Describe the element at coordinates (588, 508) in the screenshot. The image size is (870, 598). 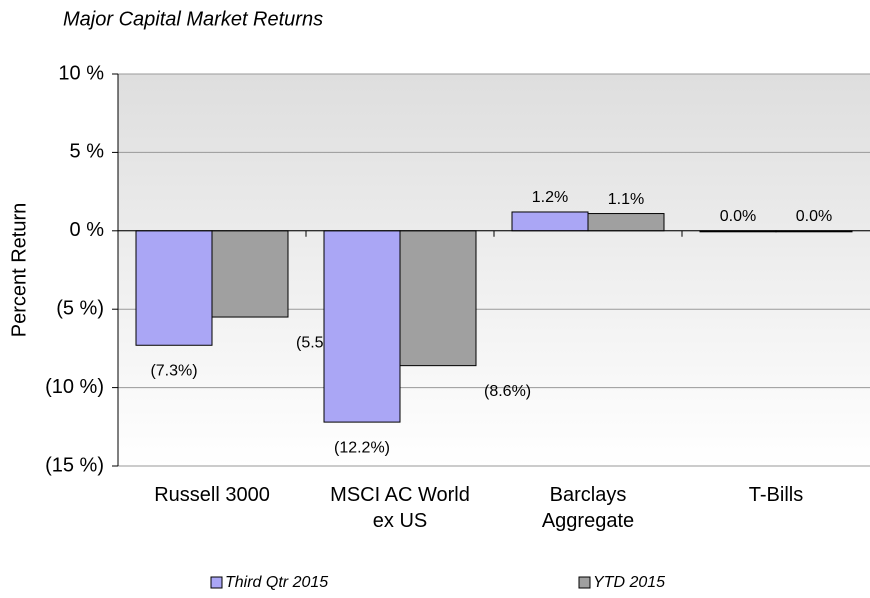
I see `x-tick-label: Barclays Aggregate` at that location.